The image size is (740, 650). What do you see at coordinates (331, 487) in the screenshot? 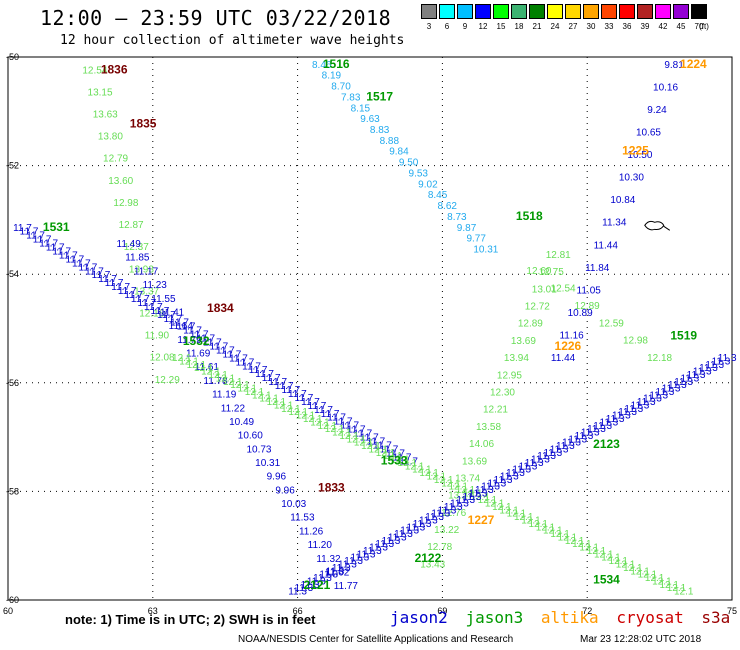
I see `pass-time-label: 1833` at bounding box center [331, 487].